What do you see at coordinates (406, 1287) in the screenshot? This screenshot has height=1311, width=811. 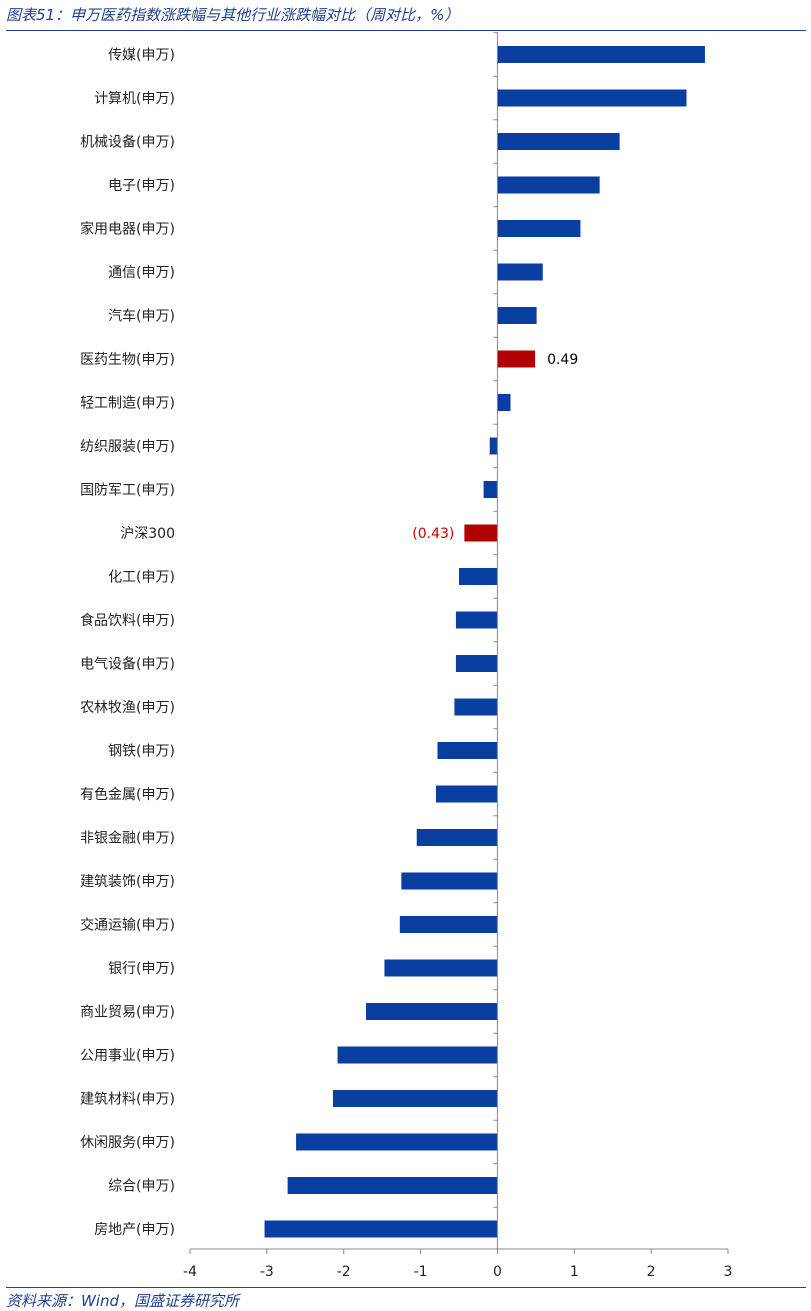 I see `footer-divider` at bounding box center [406, 1287].